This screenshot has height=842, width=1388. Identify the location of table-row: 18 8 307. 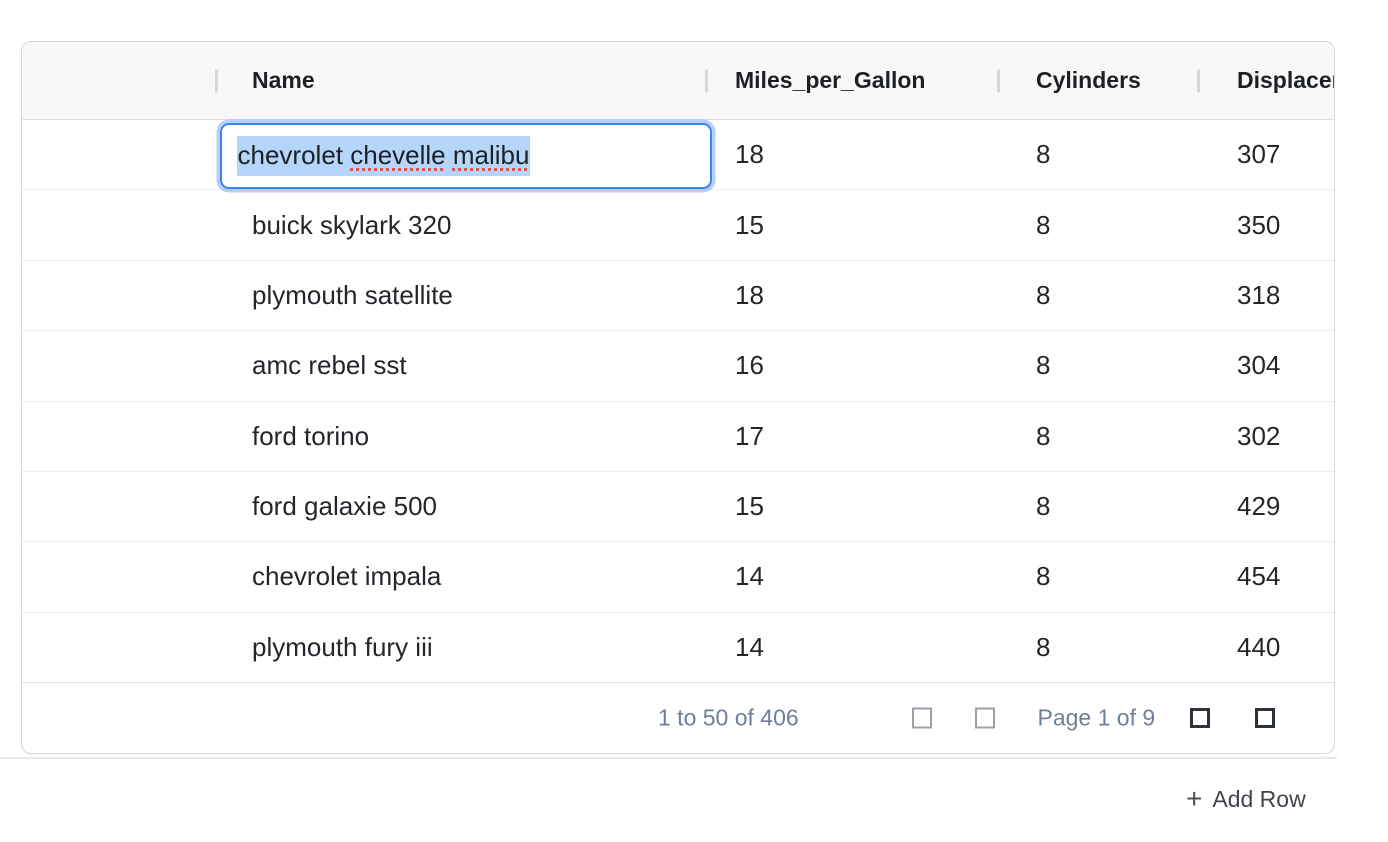
(678, 155).